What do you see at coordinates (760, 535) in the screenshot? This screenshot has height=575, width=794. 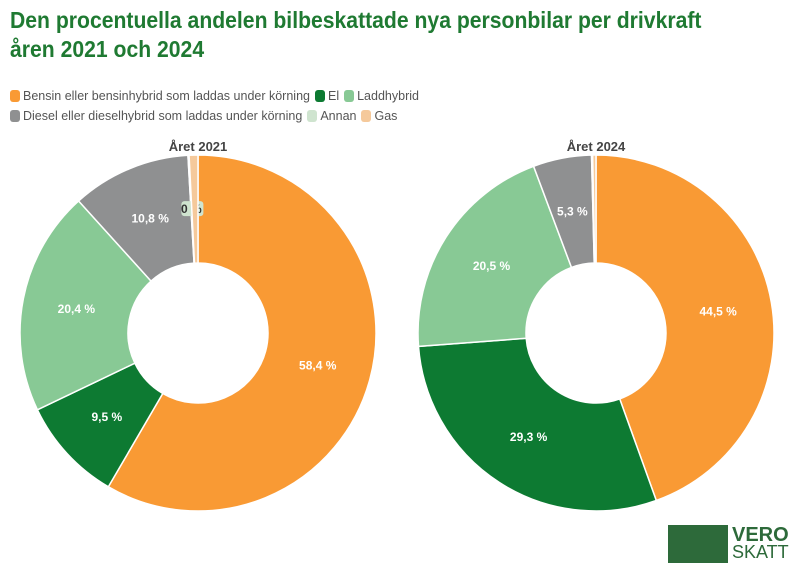 I see `logo-text: VERO` at bounding box center [760, 535].